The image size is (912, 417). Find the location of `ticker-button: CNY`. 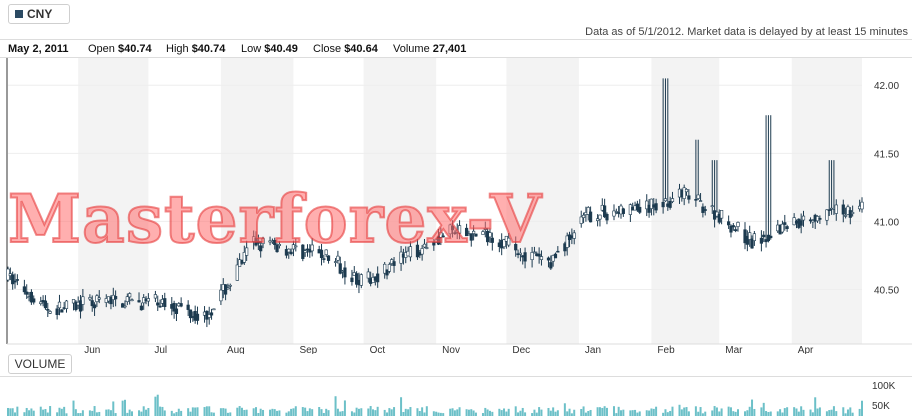

ticker-button: CNY is located at coordinates (39, 14).